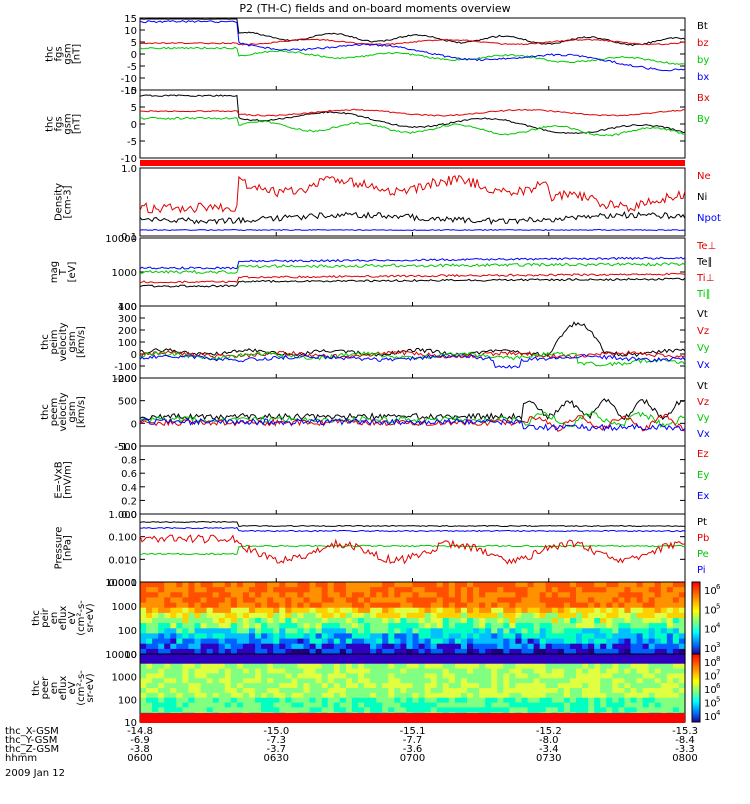 This screenshot has height=804, width=750. What do you see at coordinates (703, 348) in the screenshot?
I see `legend-entry: Vy` at bounding box center [703, 348].